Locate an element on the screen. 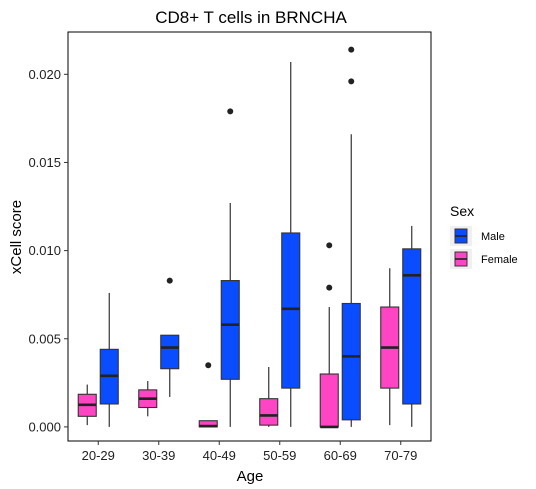 The image size is (536, 489). y-tick-label: 0.015 is located at coordinates (44, 162).